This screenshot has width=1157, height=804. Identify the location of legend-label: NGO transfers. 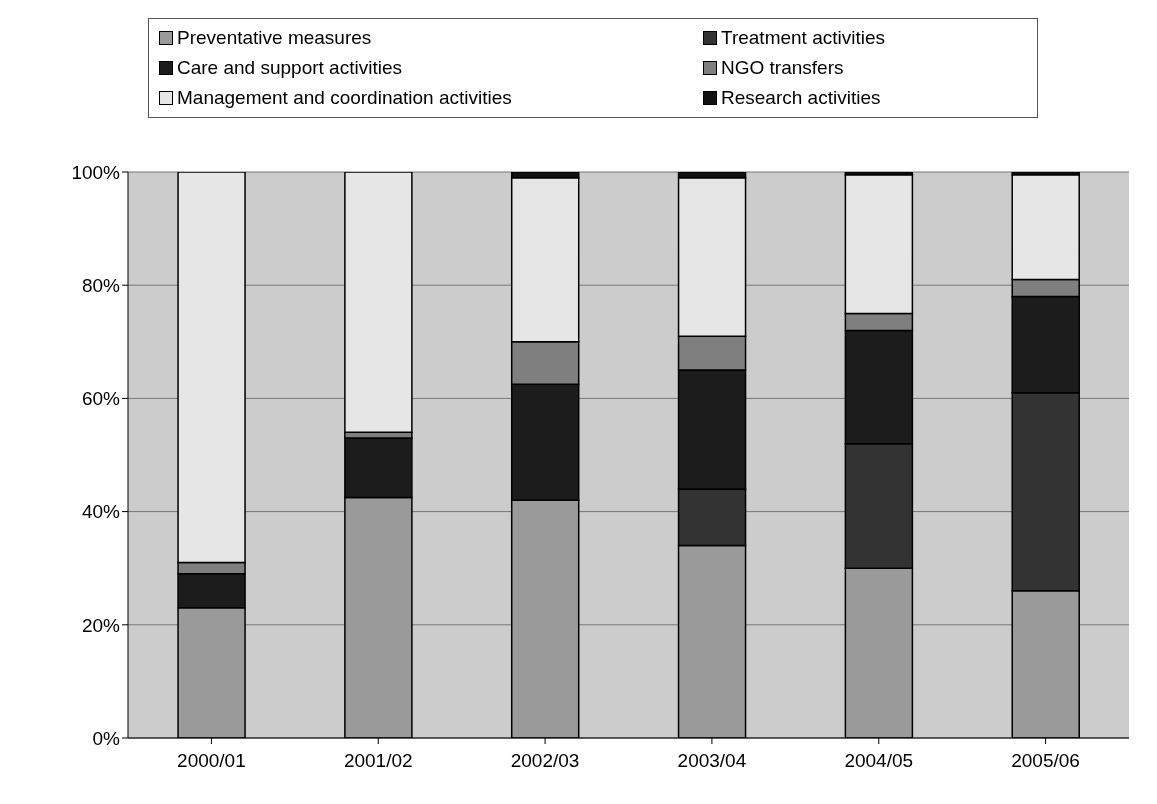
(782, 68).